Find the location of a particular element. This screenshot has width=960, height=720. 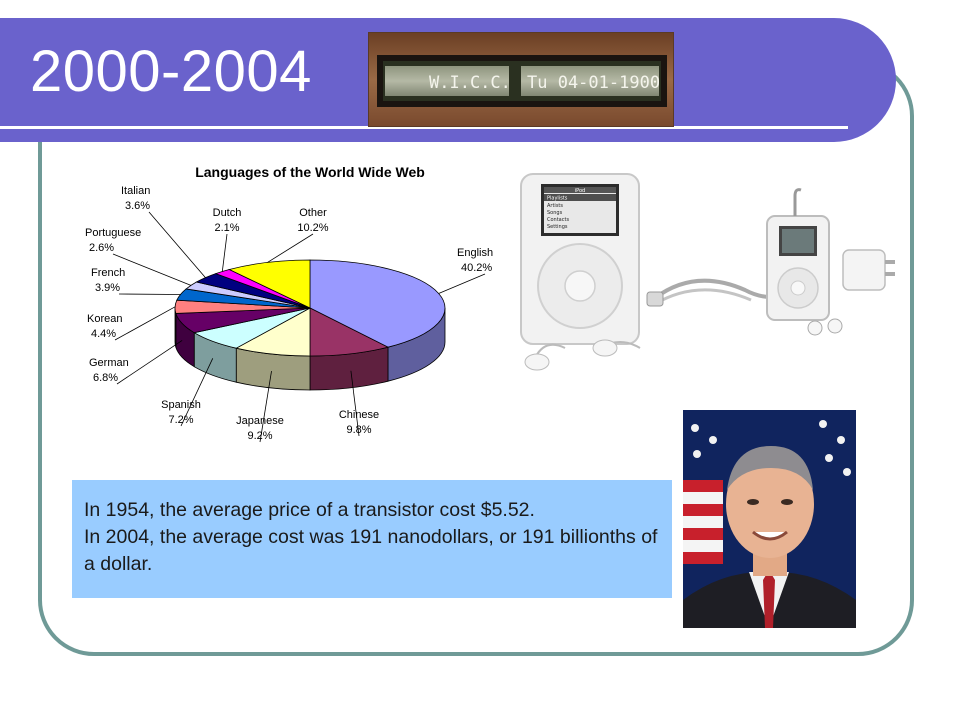

pie-value-english: 40.2% is located at coordinates (476, 268).